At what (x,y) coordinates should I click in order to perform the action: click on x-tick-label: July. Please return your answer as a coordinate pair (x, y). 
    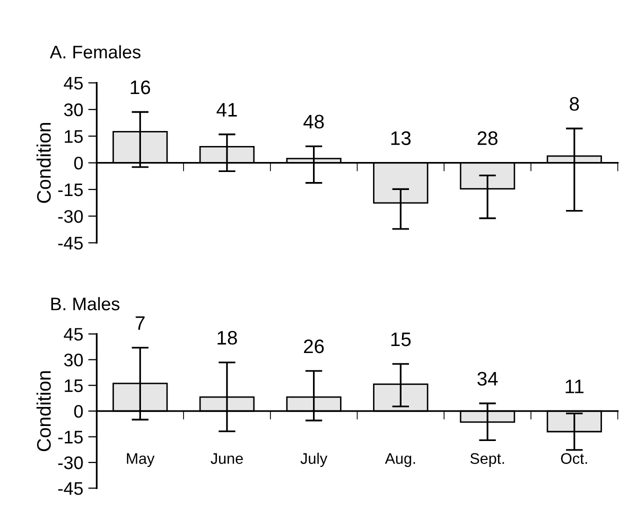
    Looking at the image, I should click on (314, 459).